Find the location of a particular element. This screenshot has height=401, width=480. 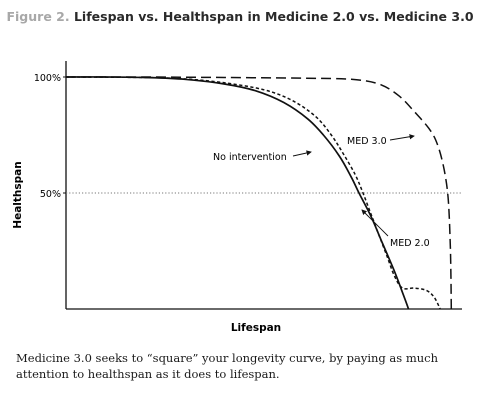

annotations: No intervention MED 3.0 MED 2.0 is located at coordinates (321, 191).